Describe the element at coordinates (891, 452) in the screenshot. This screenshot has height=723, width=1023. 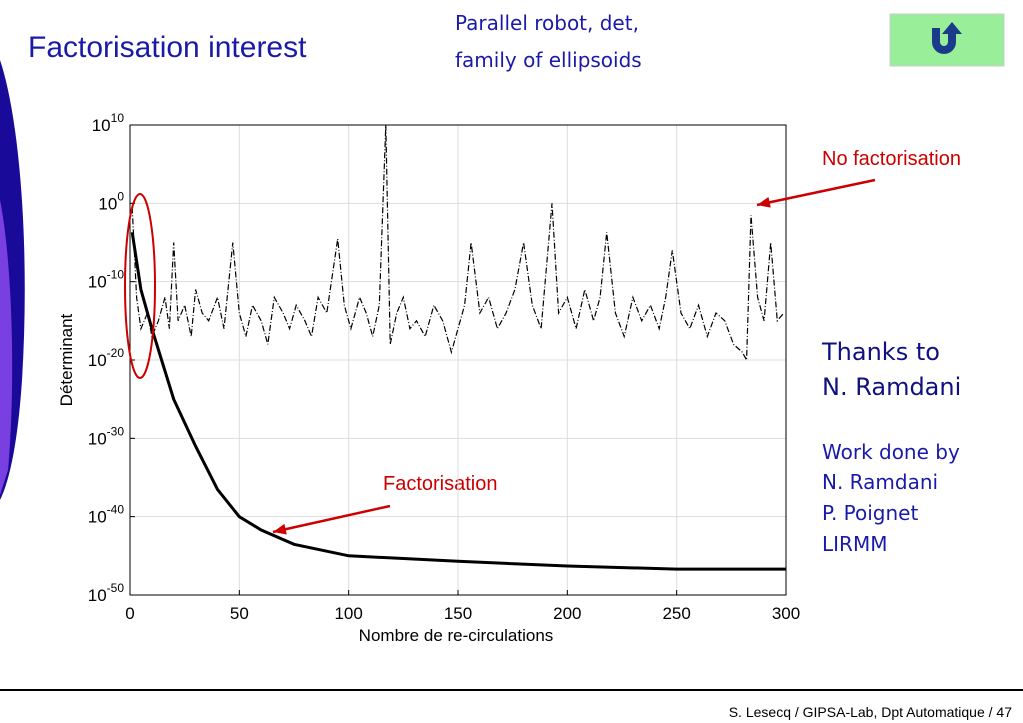
I see `credit: Work done by` at that location.